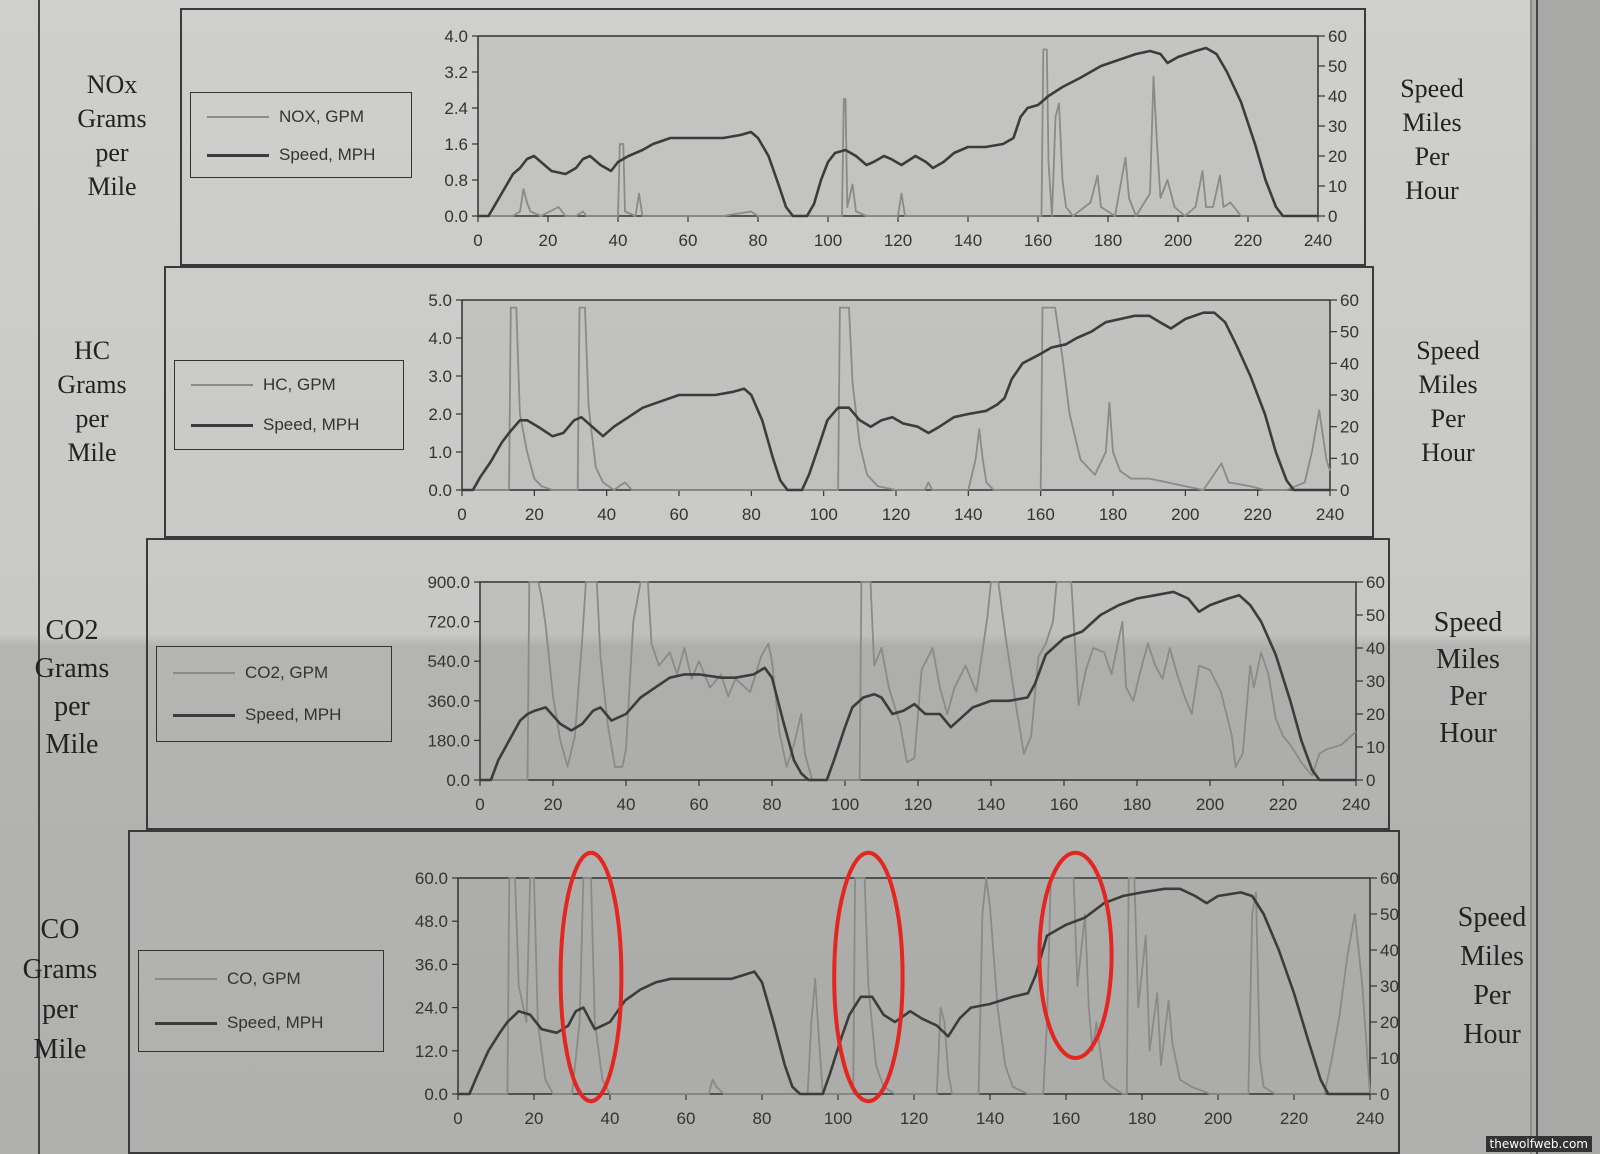 The image size is (1600, 1154). I want to click on y-left-tick-label: 540.0, so click(448, 661).